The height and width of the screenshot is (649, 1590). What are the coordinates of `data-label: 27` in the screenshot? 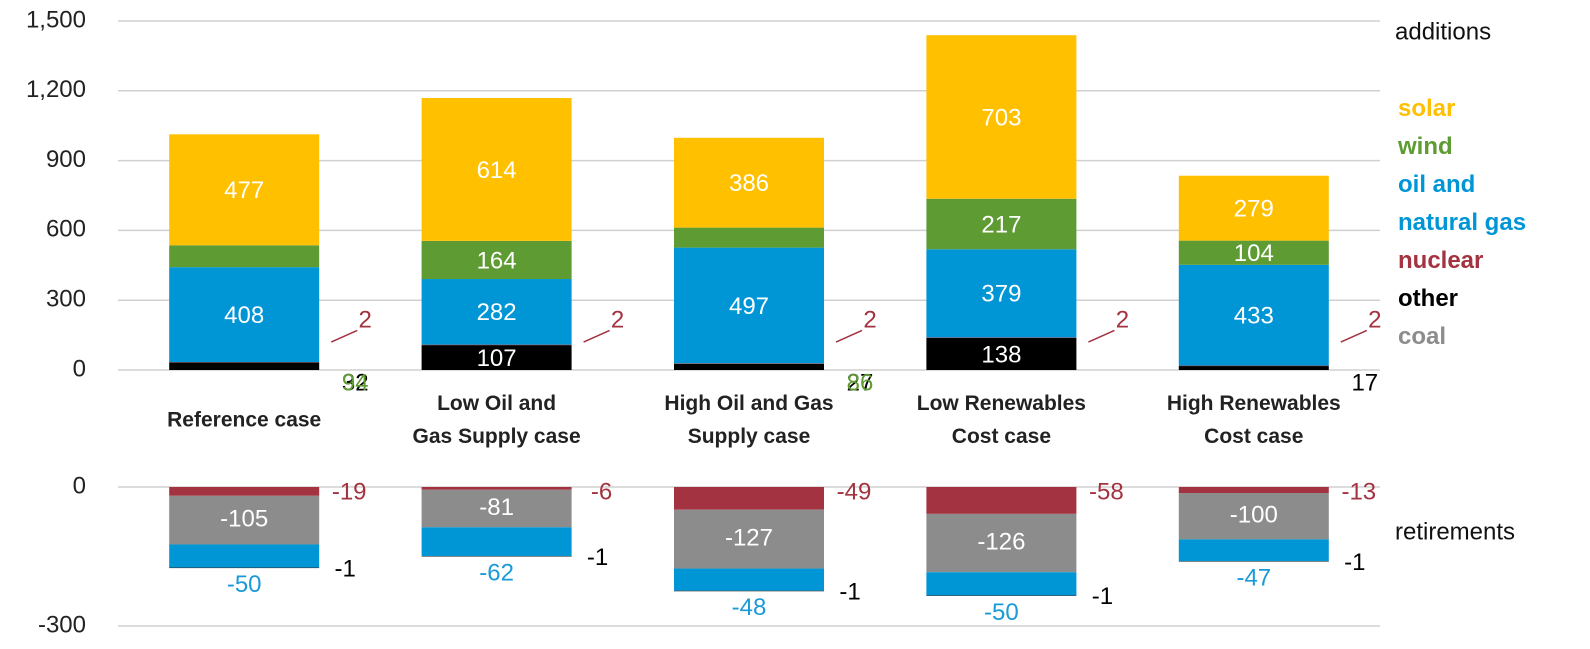 It's located at (860, 382).